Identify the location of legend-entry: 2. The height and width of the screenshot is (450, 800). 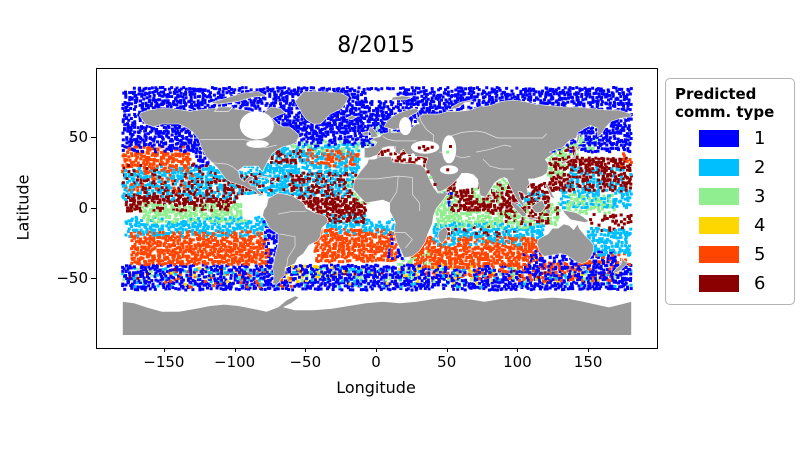
(731, 167).